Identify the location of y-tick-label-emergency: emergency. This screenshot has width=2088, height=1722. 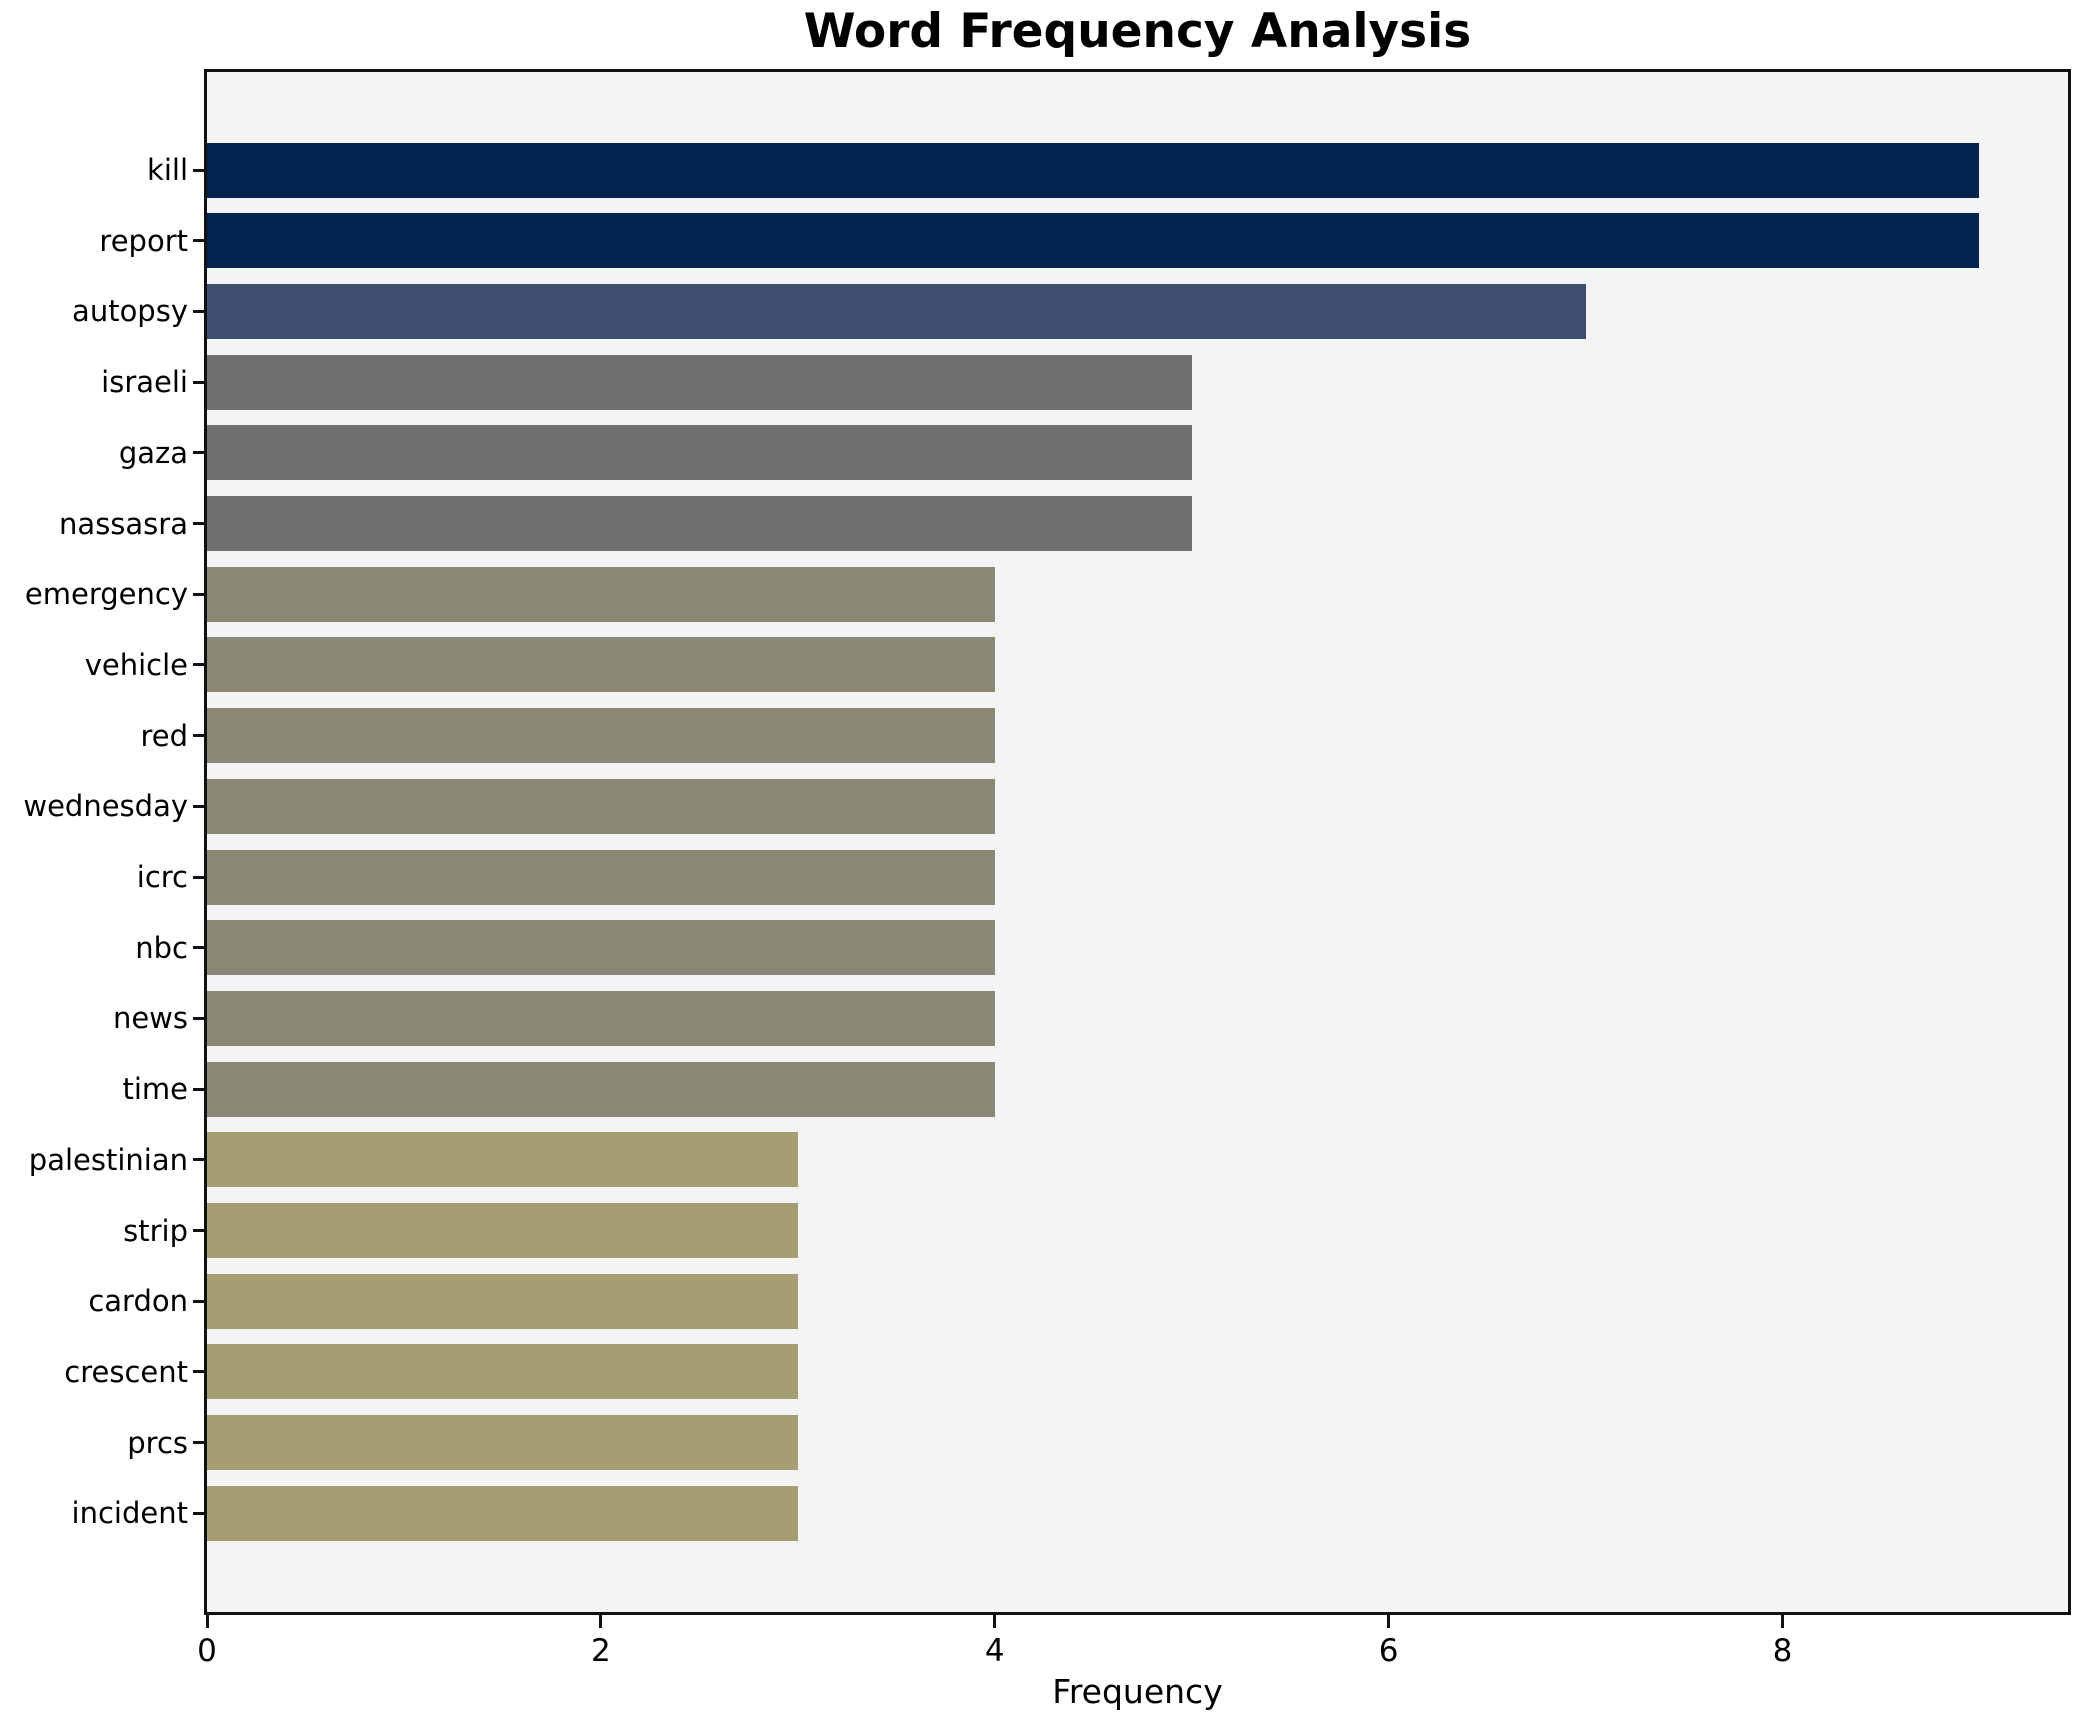
(106, 594).